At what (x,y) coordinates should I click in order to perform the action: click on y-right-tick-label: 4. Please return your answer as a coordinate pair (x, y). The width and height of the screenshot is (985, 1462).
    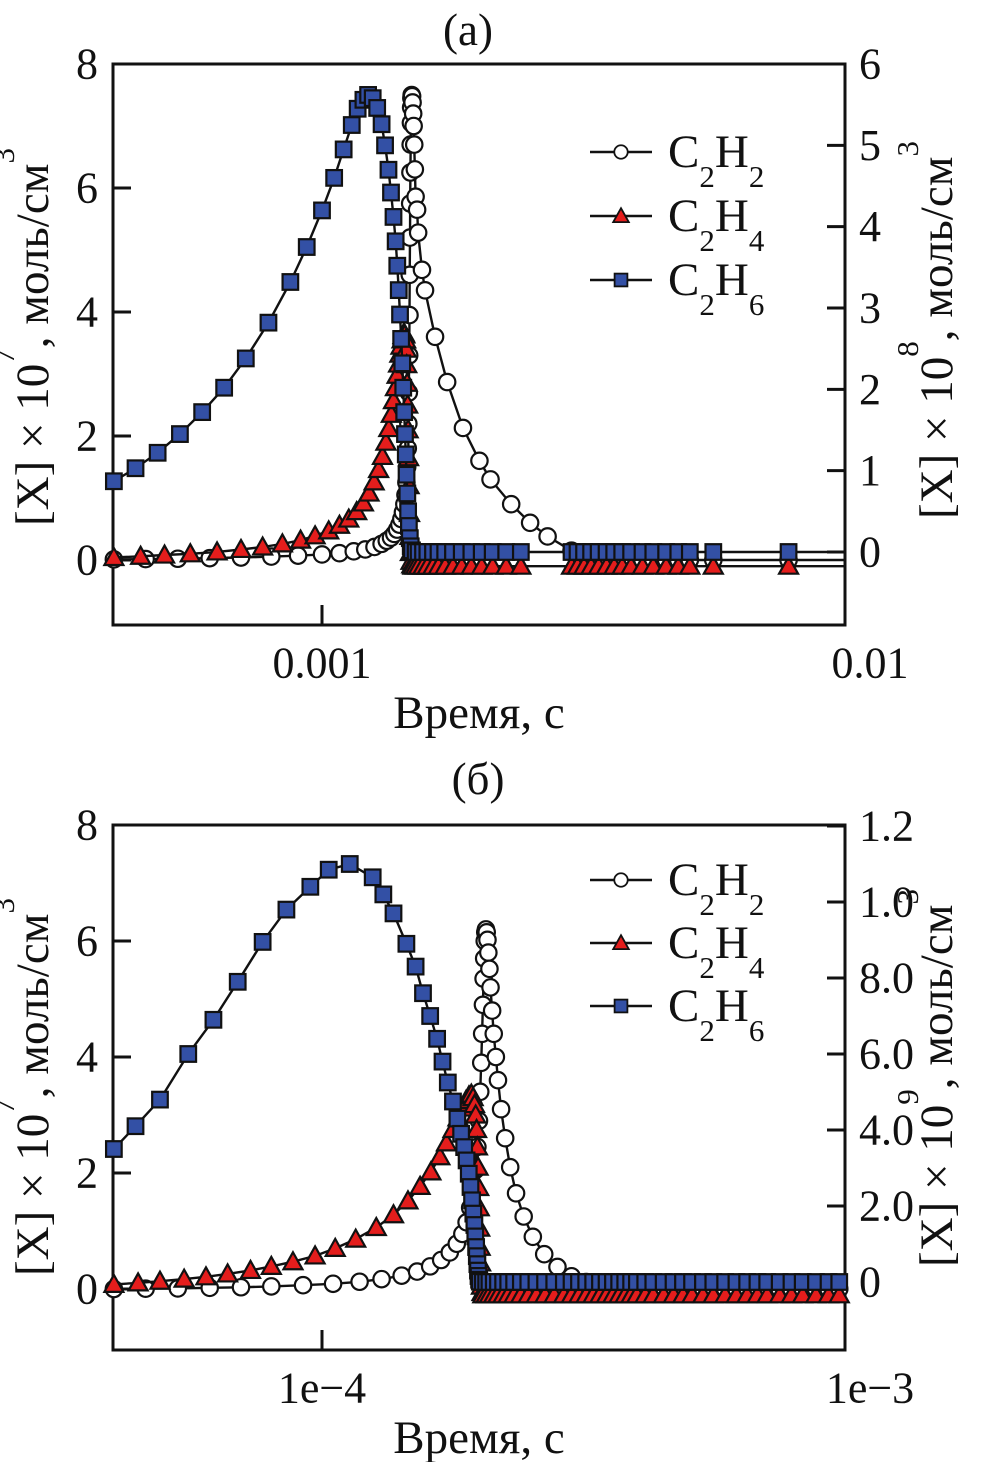
    Looking at the image, I should click on (870, 226).